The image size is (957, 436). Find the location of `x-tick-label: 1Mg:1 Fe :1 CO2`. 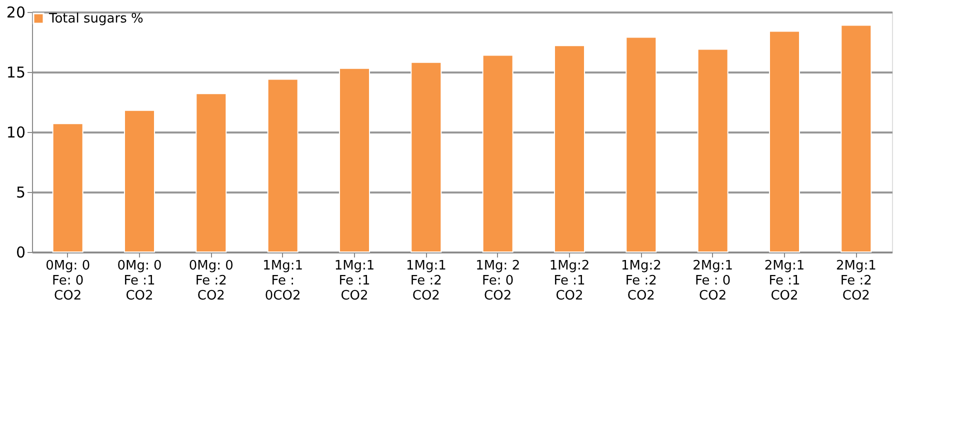

x-tick-label: 1Mg:1 Fe :1 CO2 is located at coordinates (354, 281).